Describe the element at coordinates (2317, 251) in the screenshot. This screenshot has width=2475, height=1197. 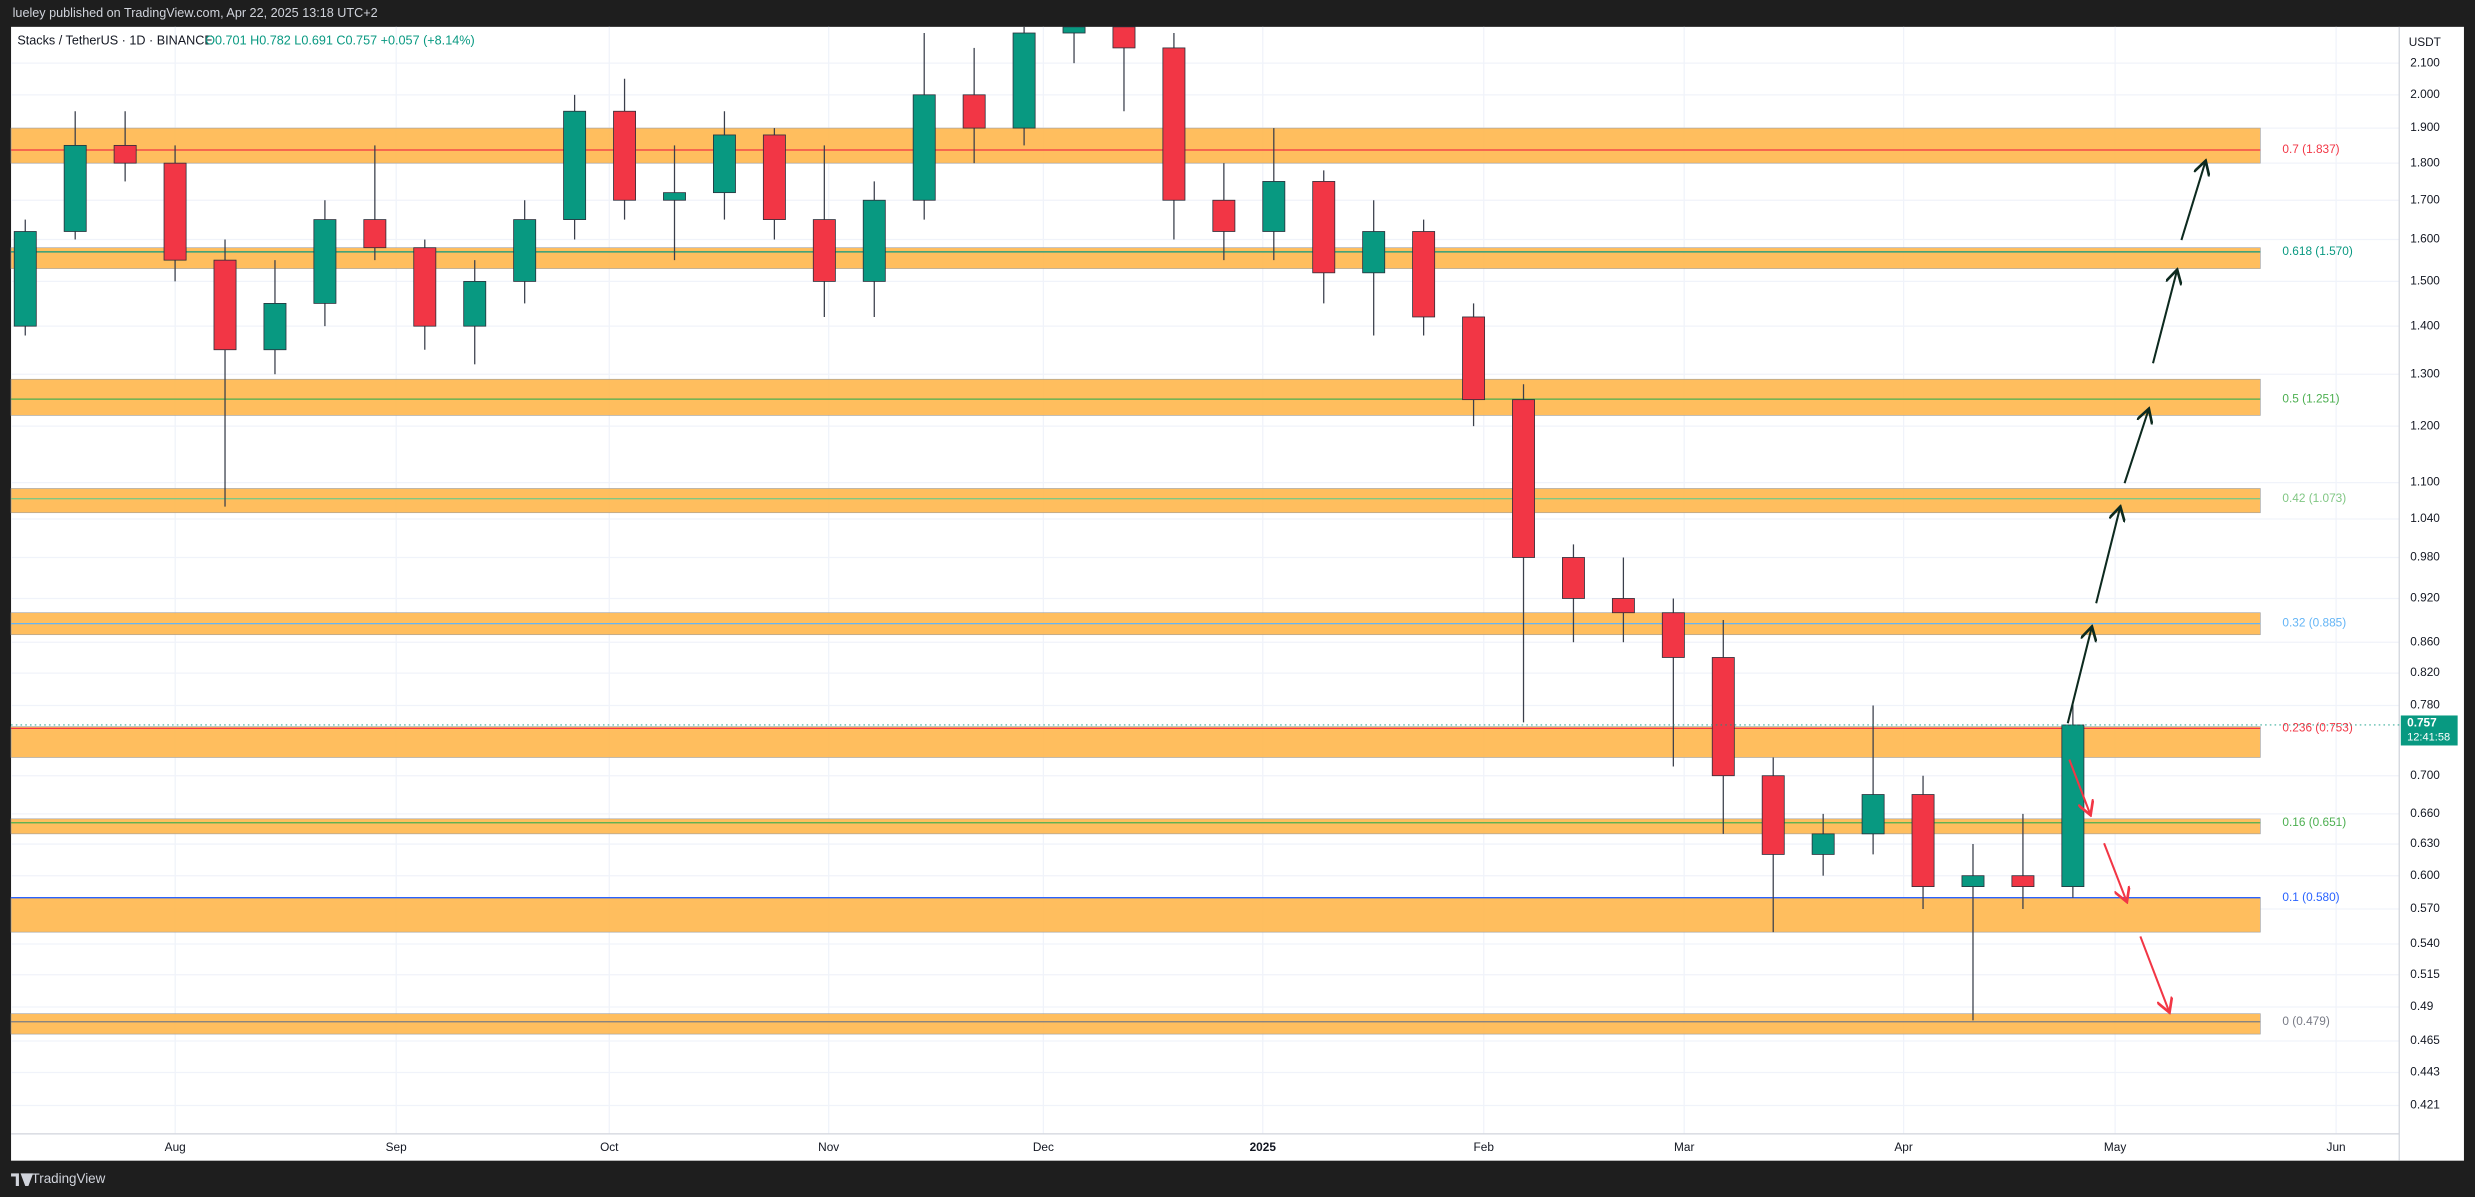
I see `fib-label: 0.618 (1.570)` at that location.